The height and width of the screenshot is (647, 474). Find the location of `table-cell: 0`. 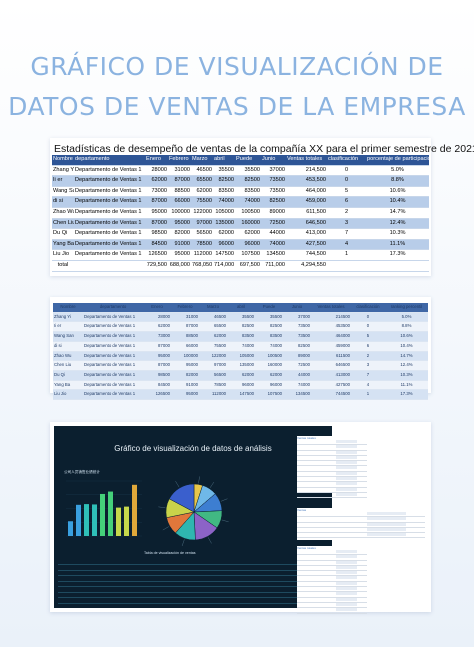

table-cell: 0 is located at coordinates (346, 181).